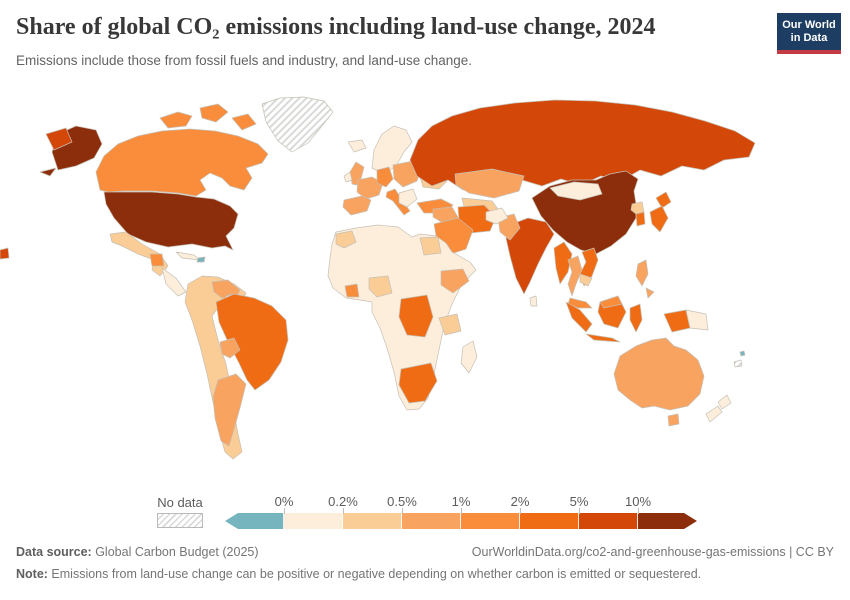 The height and width of the screenshot is (600, 850). What do you see at coordinates (738, 363) in the screenshot?
I see `country-new-caledonia` at bounding box center [738, 363].